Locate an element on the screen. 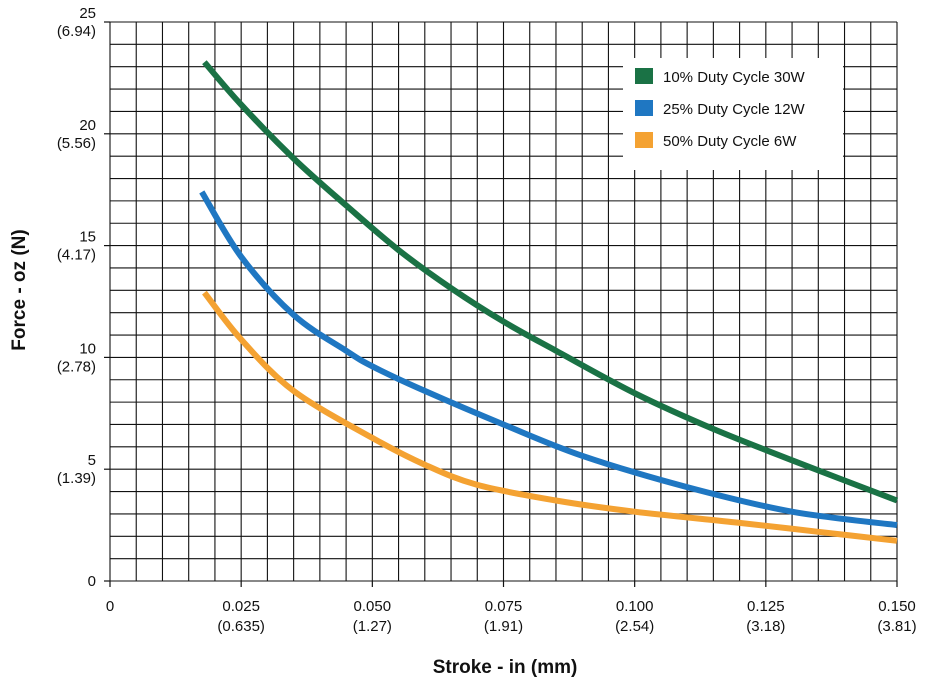 The height and width of the screenshot is (681, 929). x-tick-sublabel: (2.54) is located at coordinates (634, 626).